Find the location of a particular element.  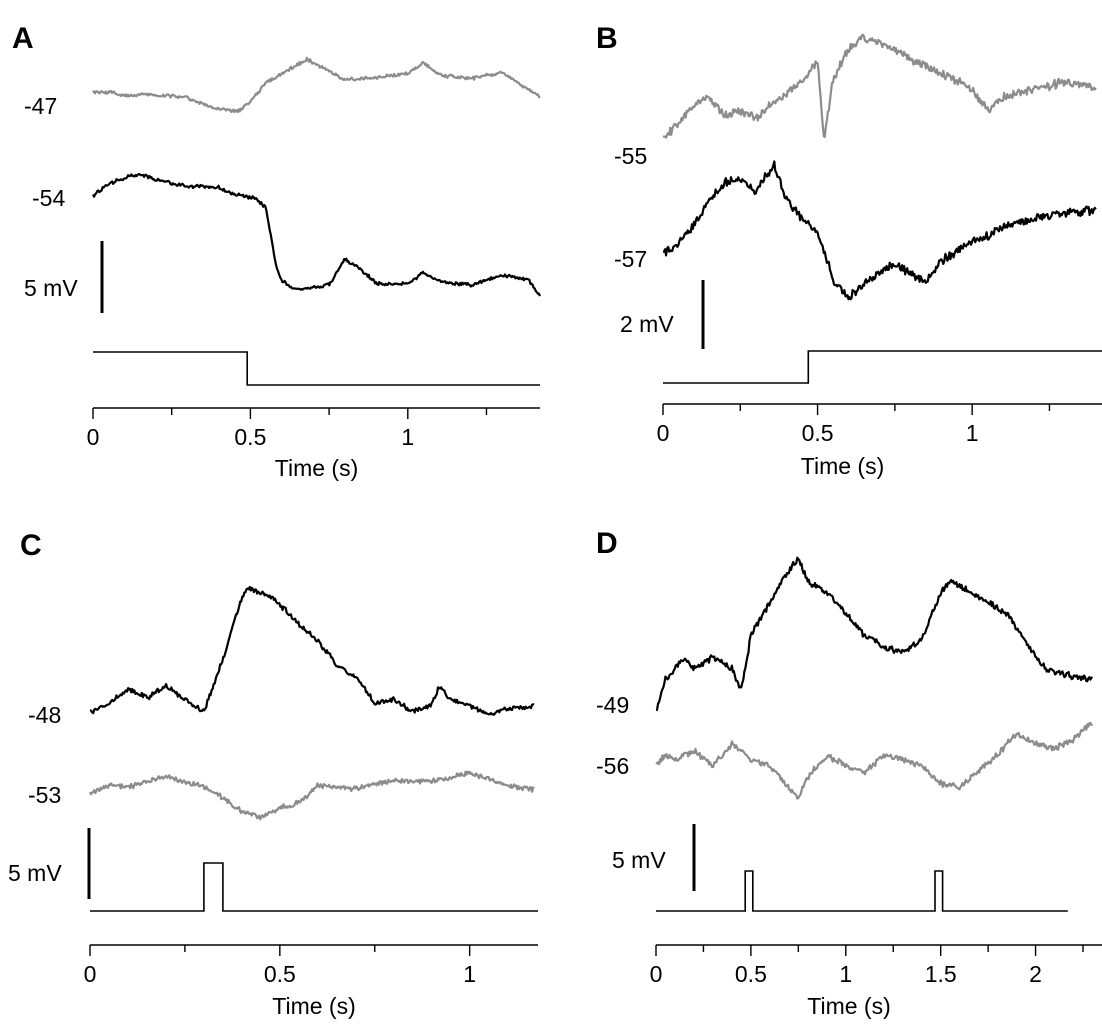

x-tick-label: 2 is located at coordinates (1035, 974).